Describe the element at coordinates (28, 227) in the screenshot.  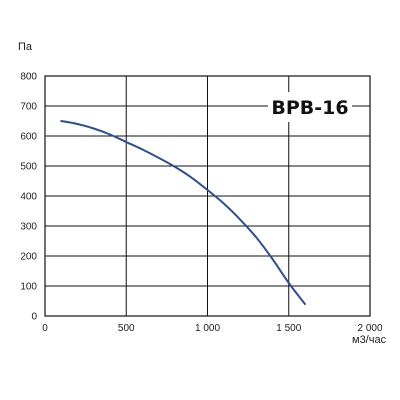
I see `y-tick-label: 300` at that location.